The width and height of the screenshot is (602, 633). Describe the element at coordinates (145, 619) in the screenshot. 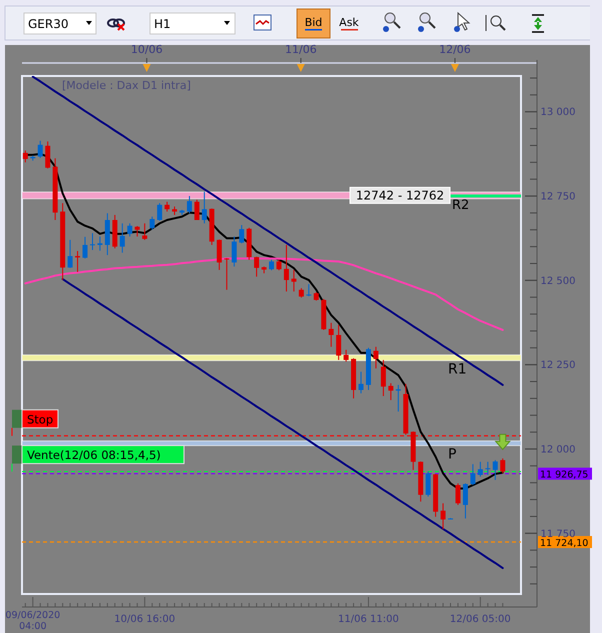

I see `x-tick-label: 10/06 16:00` at that location.